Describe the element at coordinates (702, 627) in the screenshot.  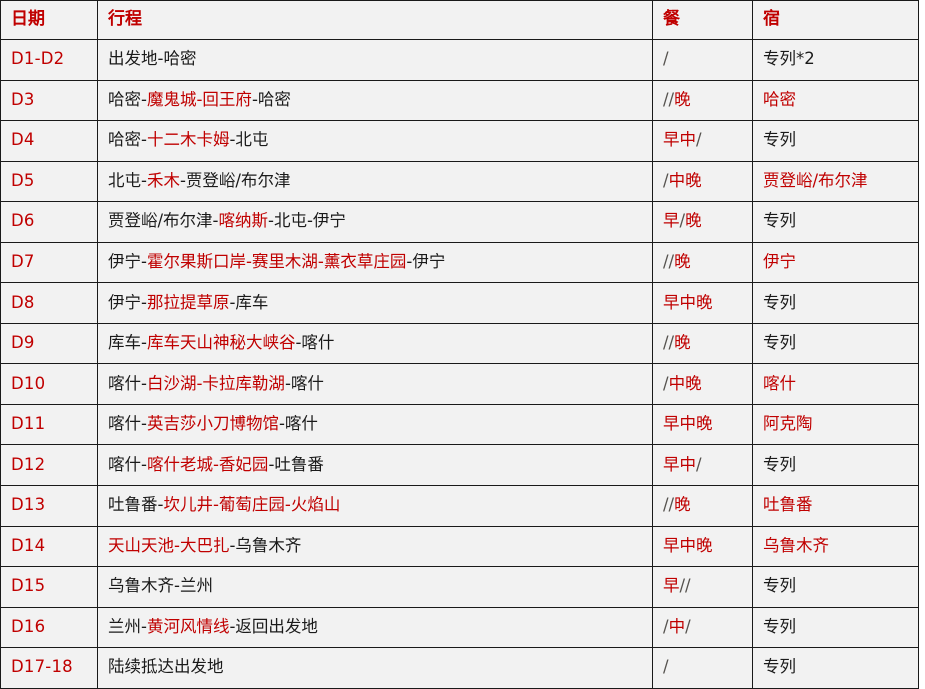
I see `cell-meal: /中/` at that location.